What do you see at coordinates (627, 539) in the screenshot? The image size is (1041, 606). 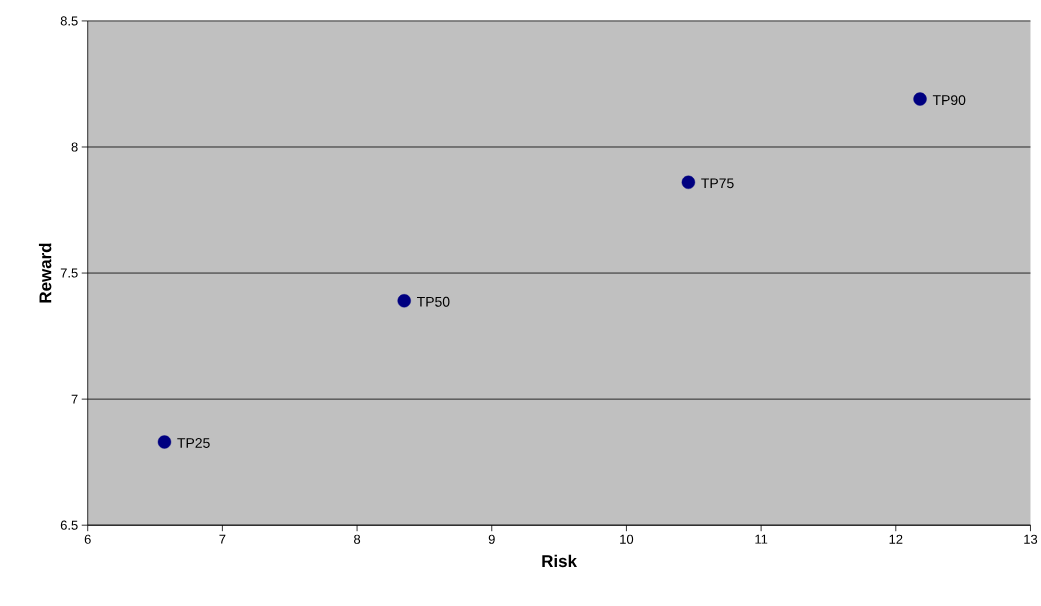 I see `x-tick-label: 10` at bounding box center [627, 539].